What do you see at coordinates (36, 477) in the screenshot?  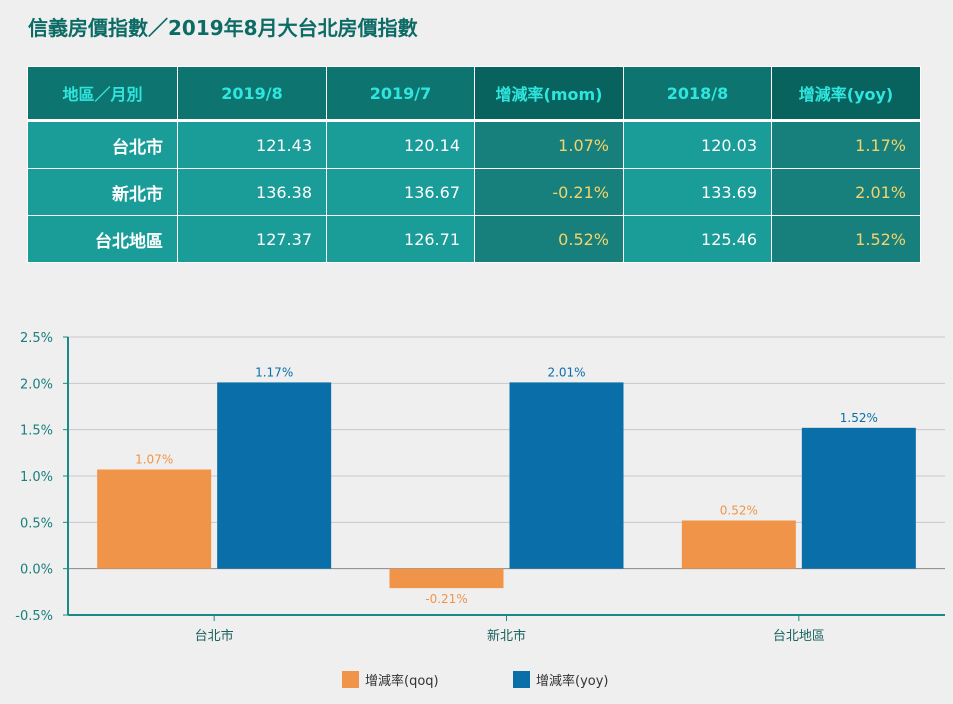 I see `y-tick-label: 1.0%` at bounding box center [36, 477].